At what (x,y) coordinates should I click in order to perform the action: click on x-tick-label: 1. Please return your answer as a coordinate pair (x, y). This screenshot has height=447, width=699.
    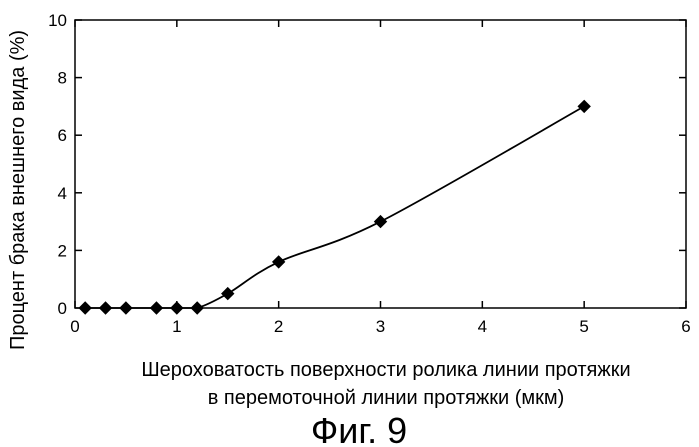
    Looking at the image, I should click on (176, 326).